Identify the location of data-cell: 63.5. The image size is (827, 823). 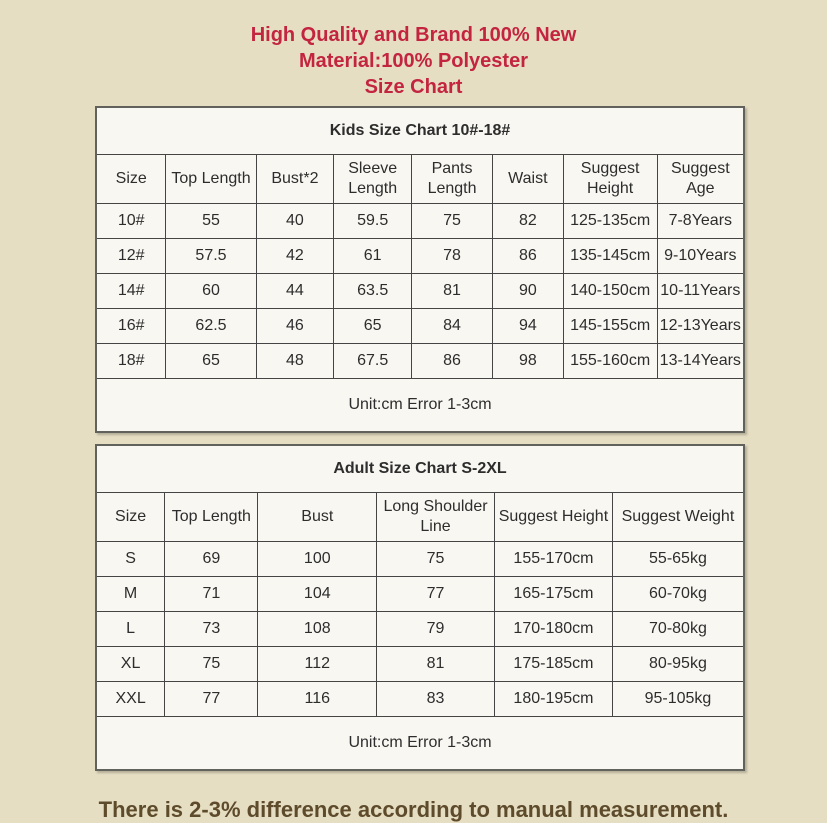
(373, 291).